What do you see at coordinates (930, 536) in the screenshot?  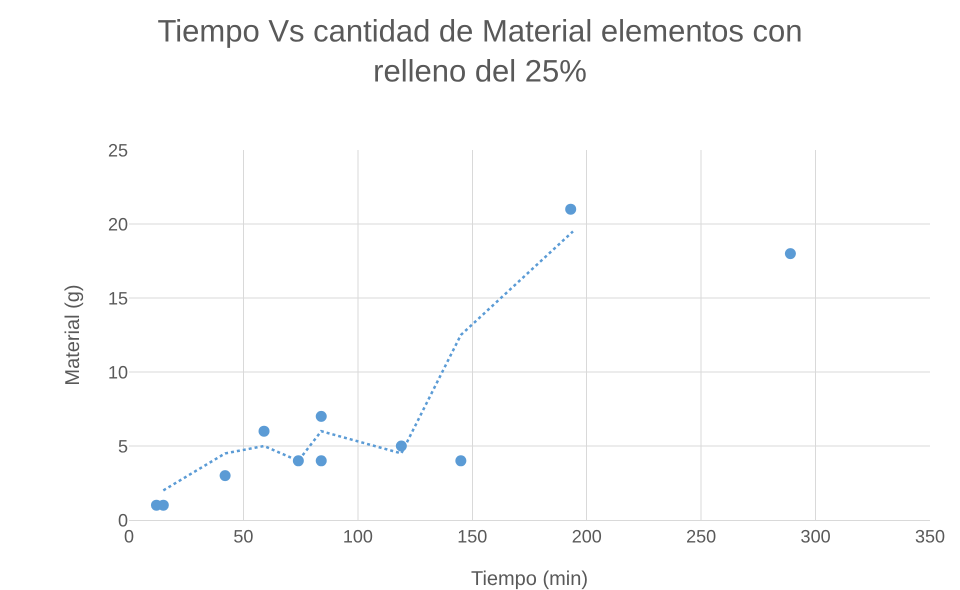 I see `x-tick-label: 350` at bounding box center [930, 536].